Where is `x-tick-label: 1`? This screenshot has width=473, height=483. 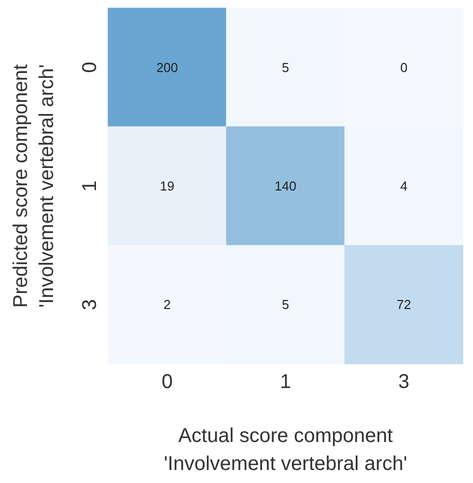 x-tick-label: 1 is located at coordinates (286, 382).